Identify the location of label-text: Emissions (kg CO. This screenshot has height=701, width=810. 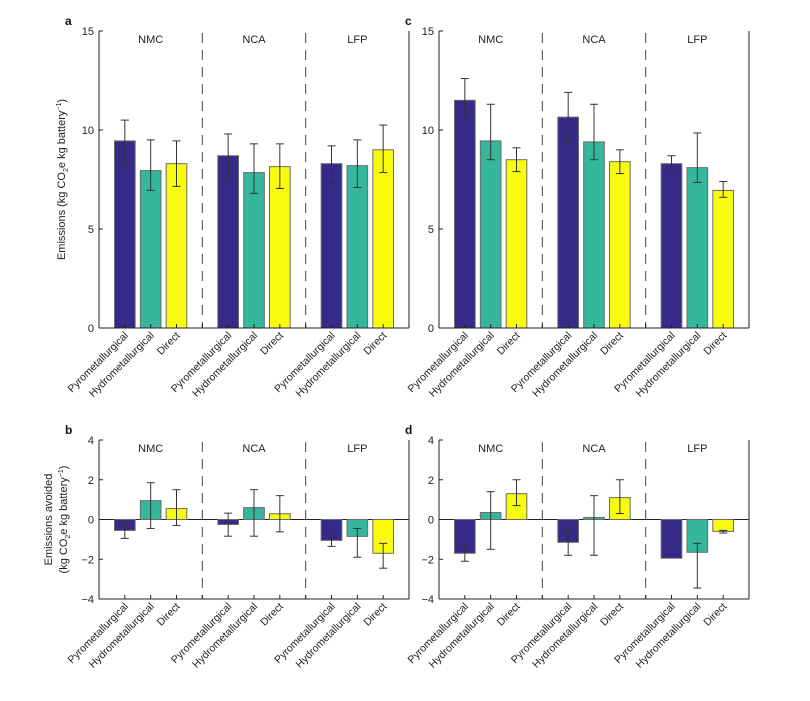
(62, 216).